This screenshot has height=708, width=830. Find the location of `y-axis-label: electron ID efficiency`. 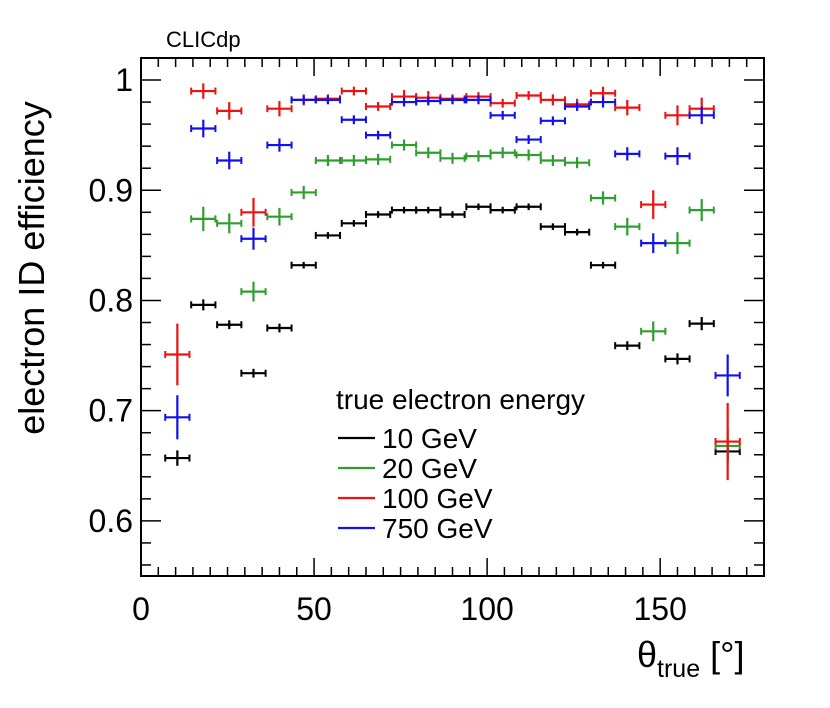

y-axis-label: electron ID efficiency is located at coordinates (31, 268).